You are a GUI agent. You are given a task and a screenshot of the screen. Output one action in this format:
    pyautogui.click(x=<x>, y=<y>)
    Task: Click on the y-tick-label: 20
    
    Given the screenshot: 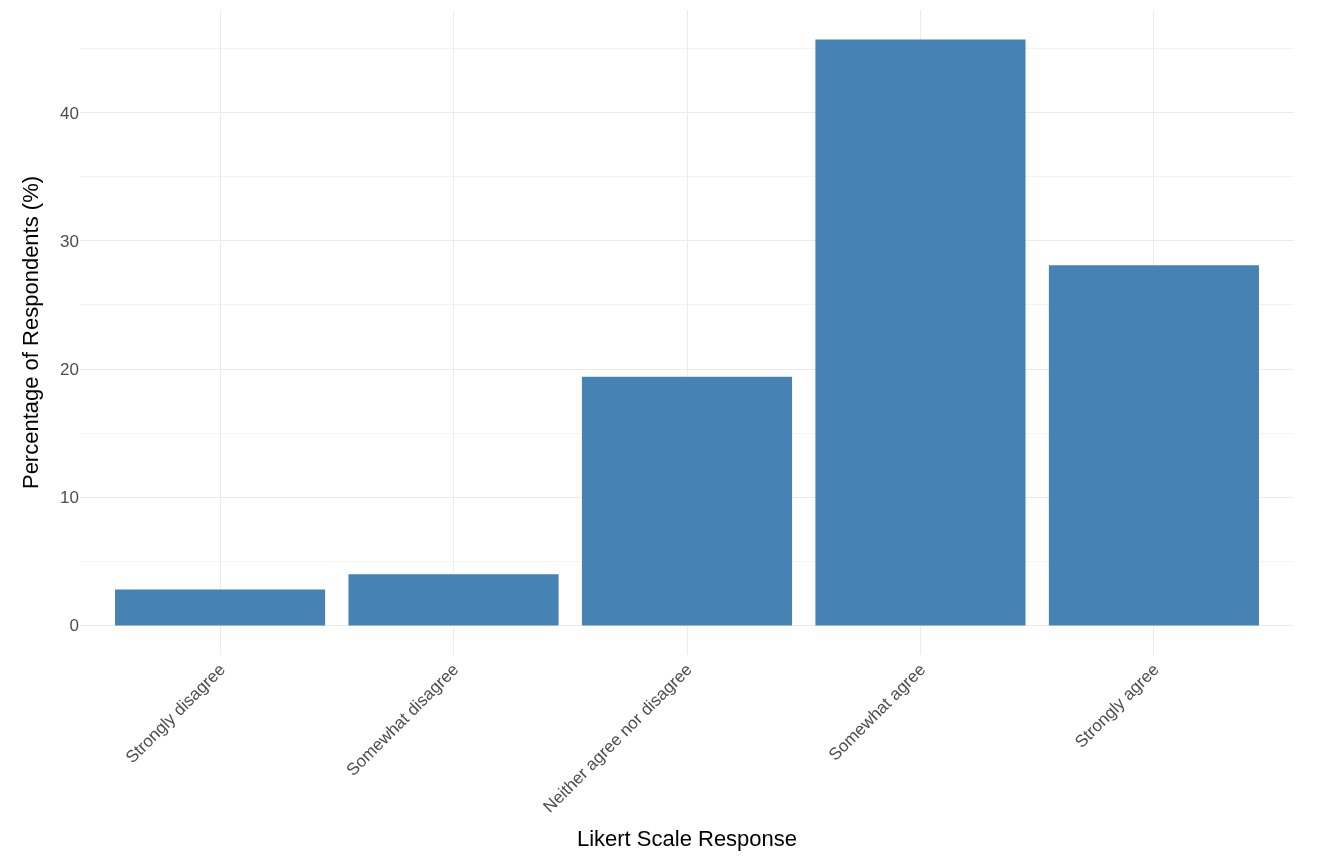 What is the action you would take?
    pyautogui.click(x=69, y=369)
    